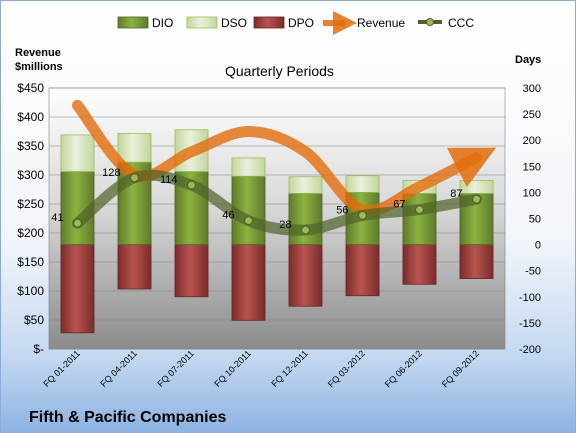  What do you see at coordinates (30, 175) in the screenshot?
I see `left-tick-label: $300` at bounding box center [30, 175].